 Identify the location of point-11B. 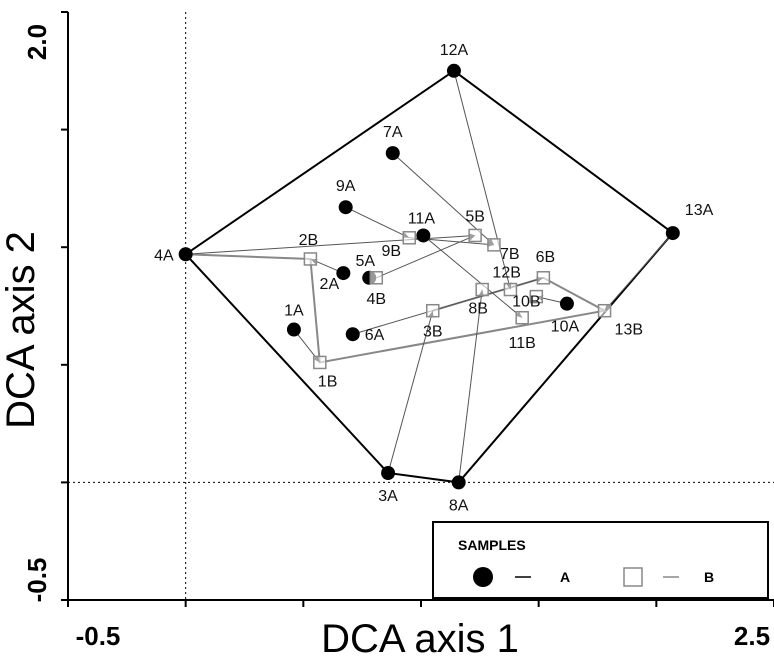
(522, 318).